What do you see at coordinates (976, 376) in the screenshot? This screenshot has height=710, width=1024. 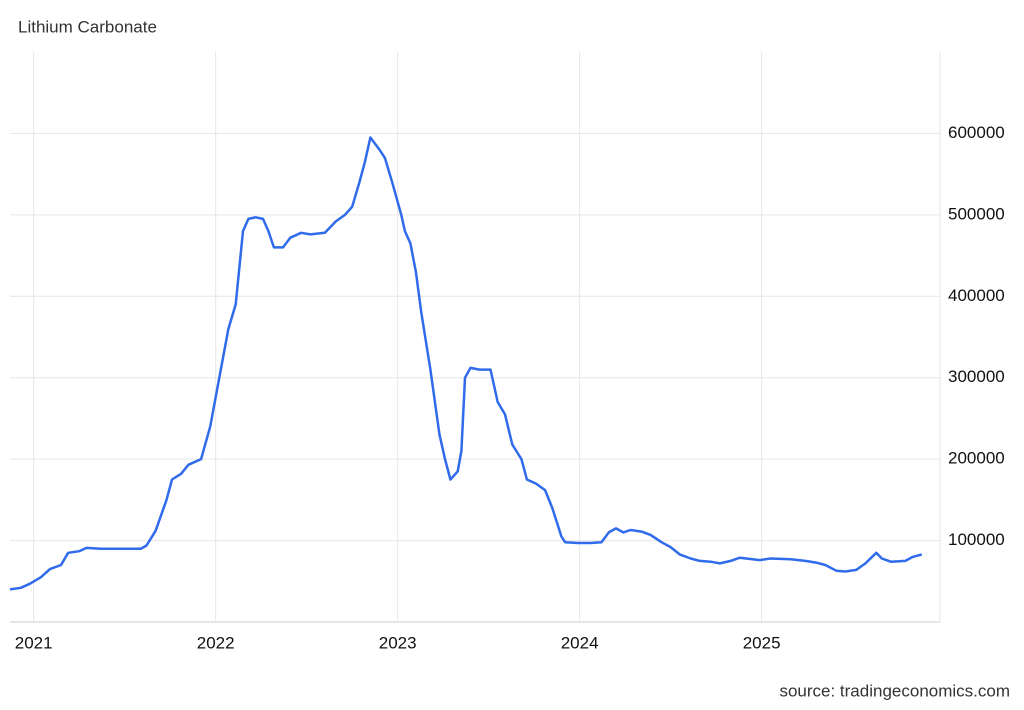 I see `y-tick-label: 300000` at bounding box center [976, 376].